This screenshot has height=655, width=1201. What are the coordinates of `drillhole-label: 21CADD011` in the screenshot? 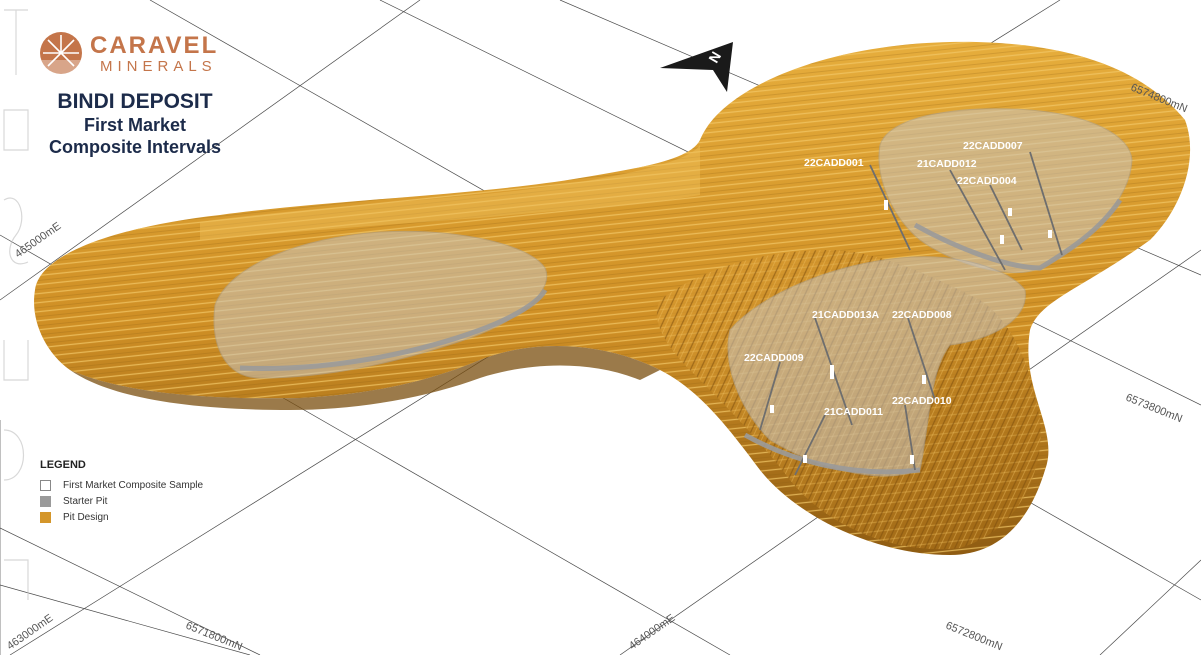 It's located at (853, 412).